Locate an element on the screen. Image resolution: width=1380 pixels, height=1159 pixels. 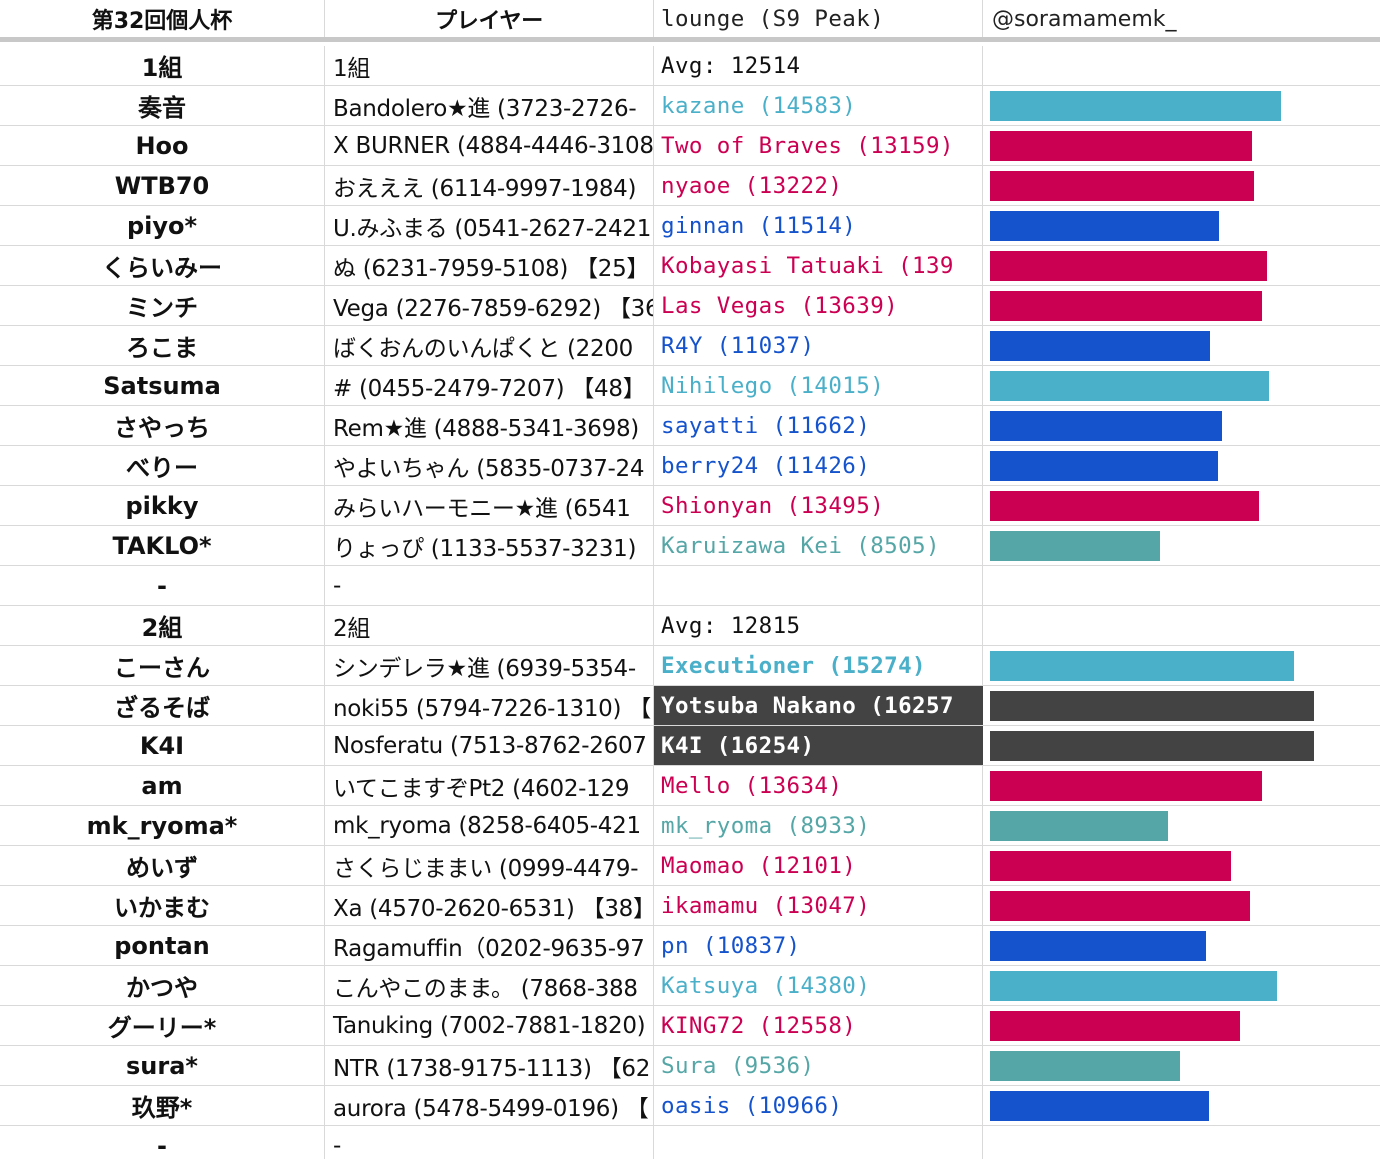
lounge-cell: Maomao (12101) is located at coordinates (818, 865).